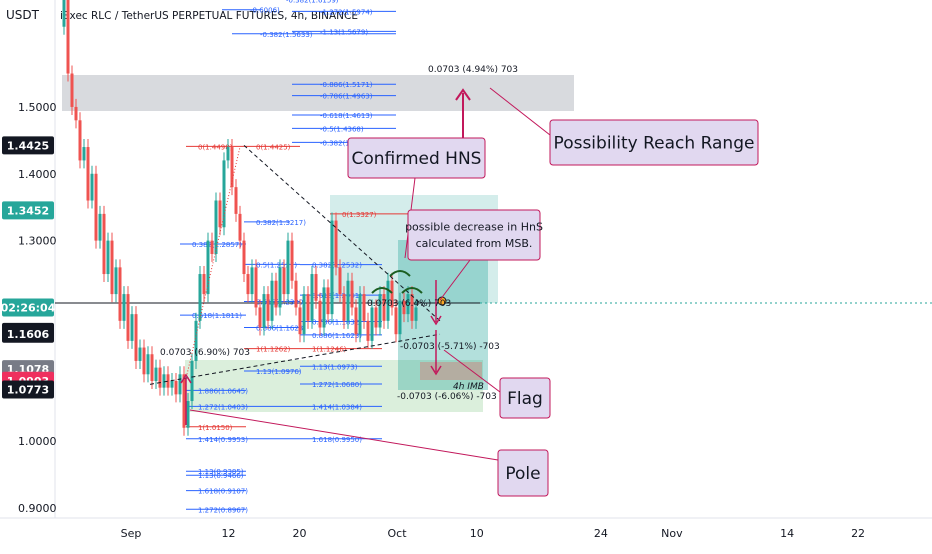 This screenshot has height=554, width=932. Describe the element at coordinates (520, 111) in the screenshot. I see `possibility-reach-callout-pointer` at that location.